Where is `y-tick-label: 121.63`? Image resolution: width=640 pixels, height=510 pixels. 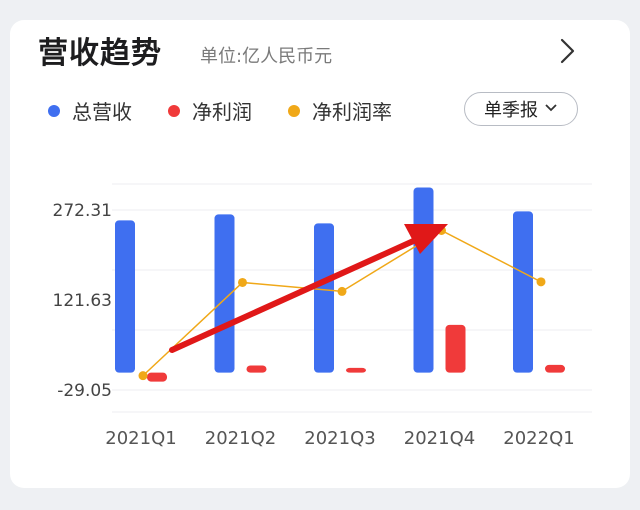
y-tick-label: 121.63 is located at coordinates (82, 301).